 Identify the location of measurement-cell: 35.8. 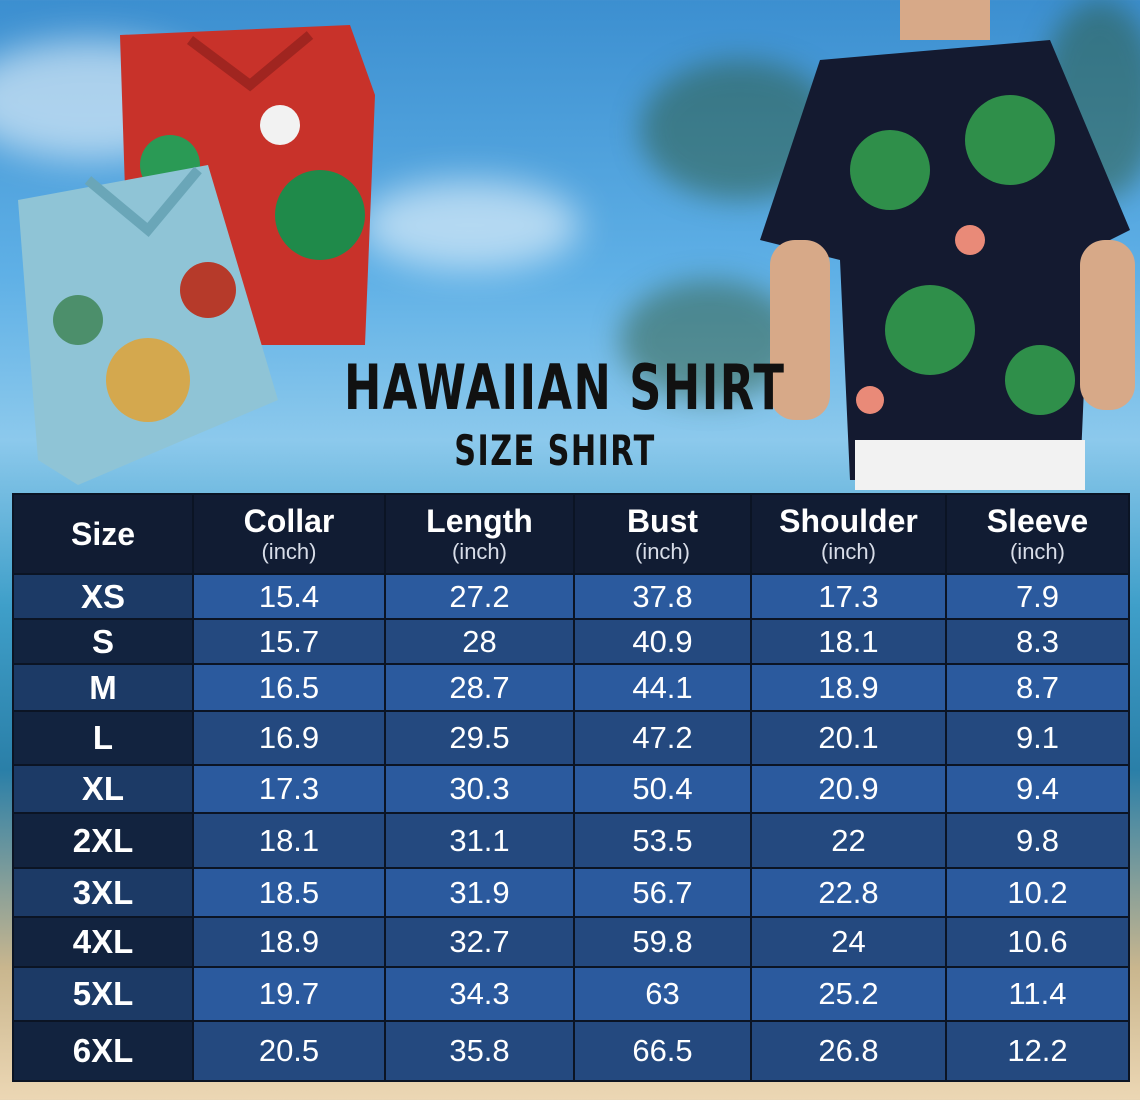
(479, 1051).